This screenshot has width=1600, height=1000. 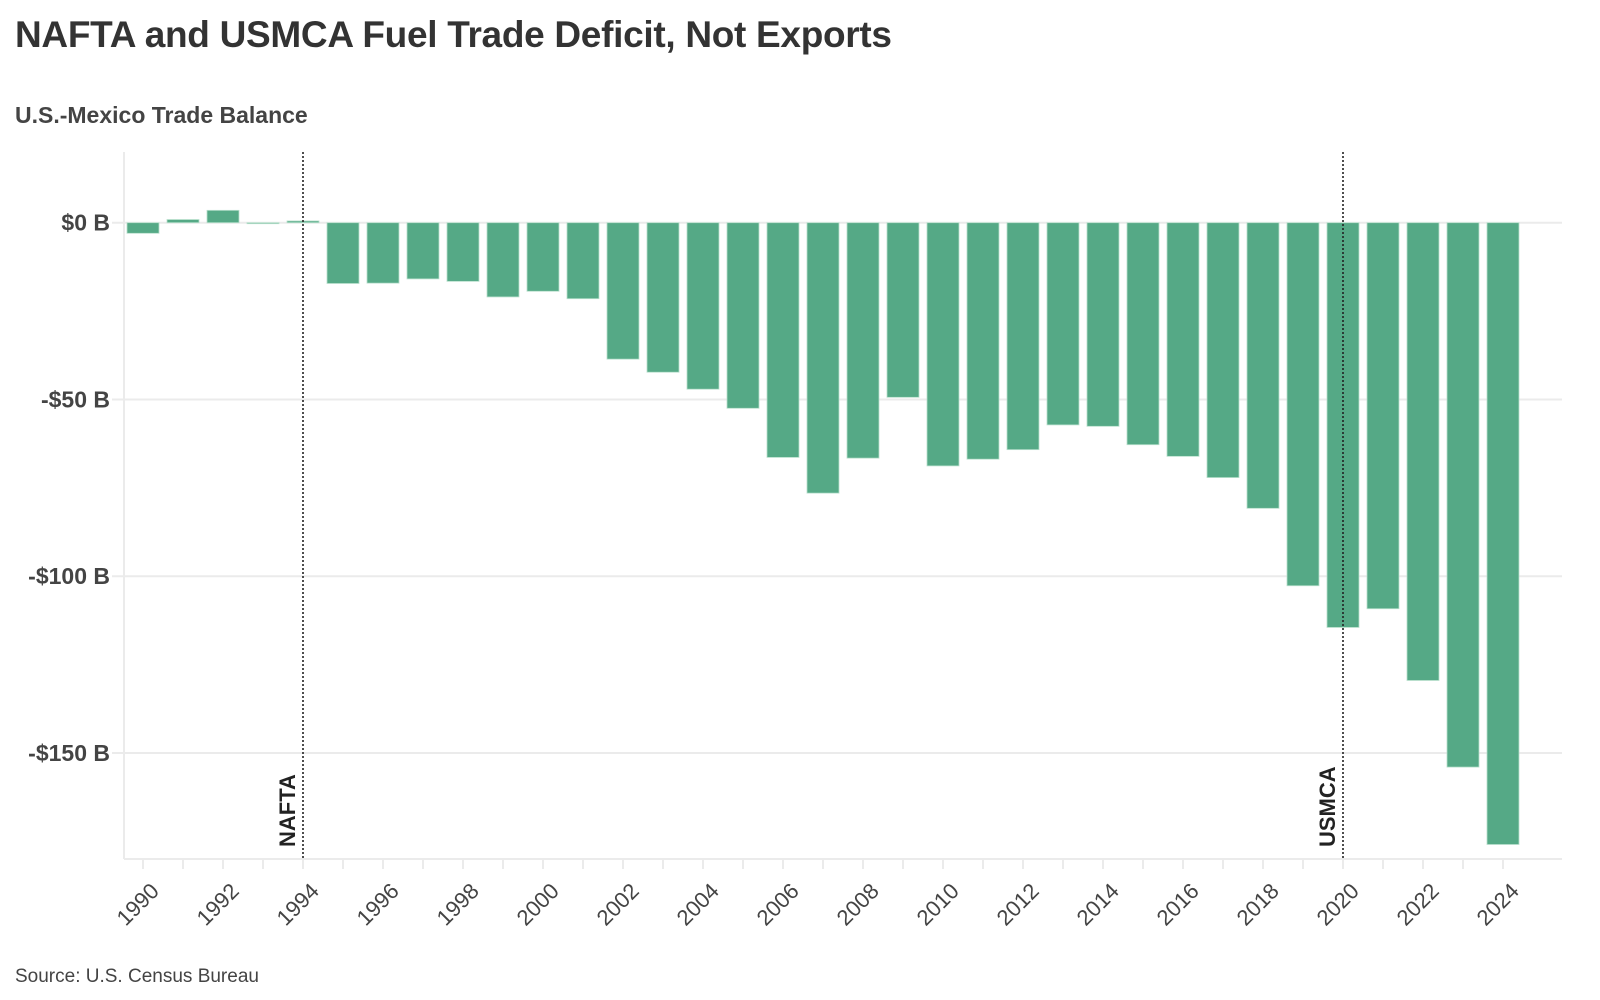 I want to click on bar-2015, so click(x=1143, y=334).